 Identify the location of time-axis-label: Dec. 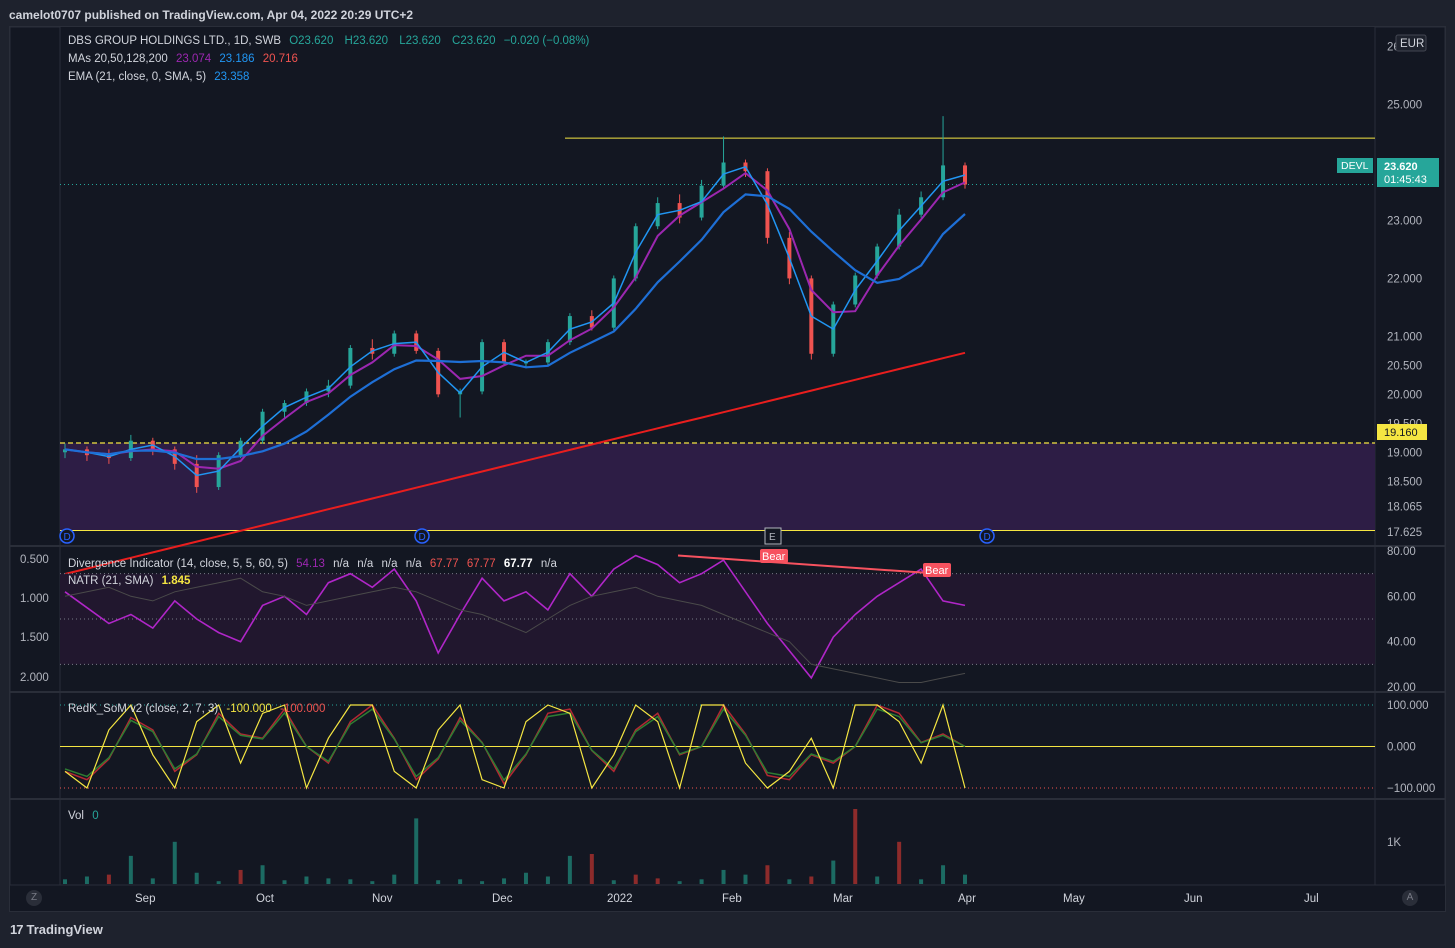
(502, 899).